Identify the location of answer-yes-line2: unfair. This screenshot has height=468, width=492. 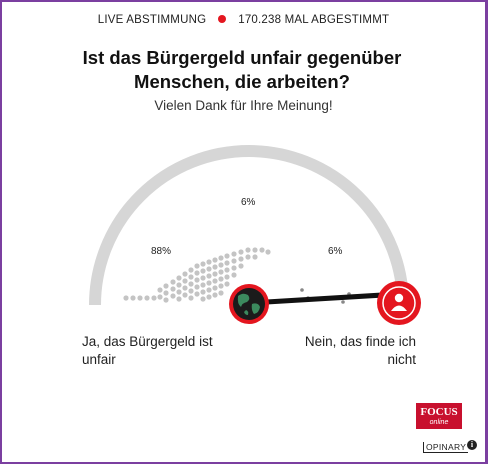
(99, 359).